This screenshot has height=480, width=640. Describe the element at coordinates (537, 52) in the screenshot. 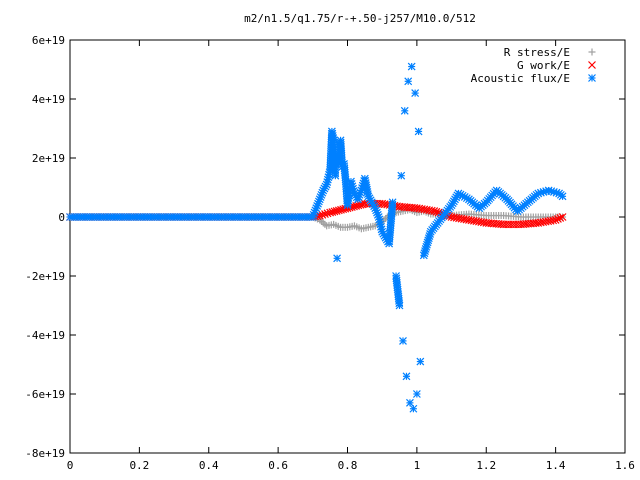

I see `legend-label: R stress/E` at that location.